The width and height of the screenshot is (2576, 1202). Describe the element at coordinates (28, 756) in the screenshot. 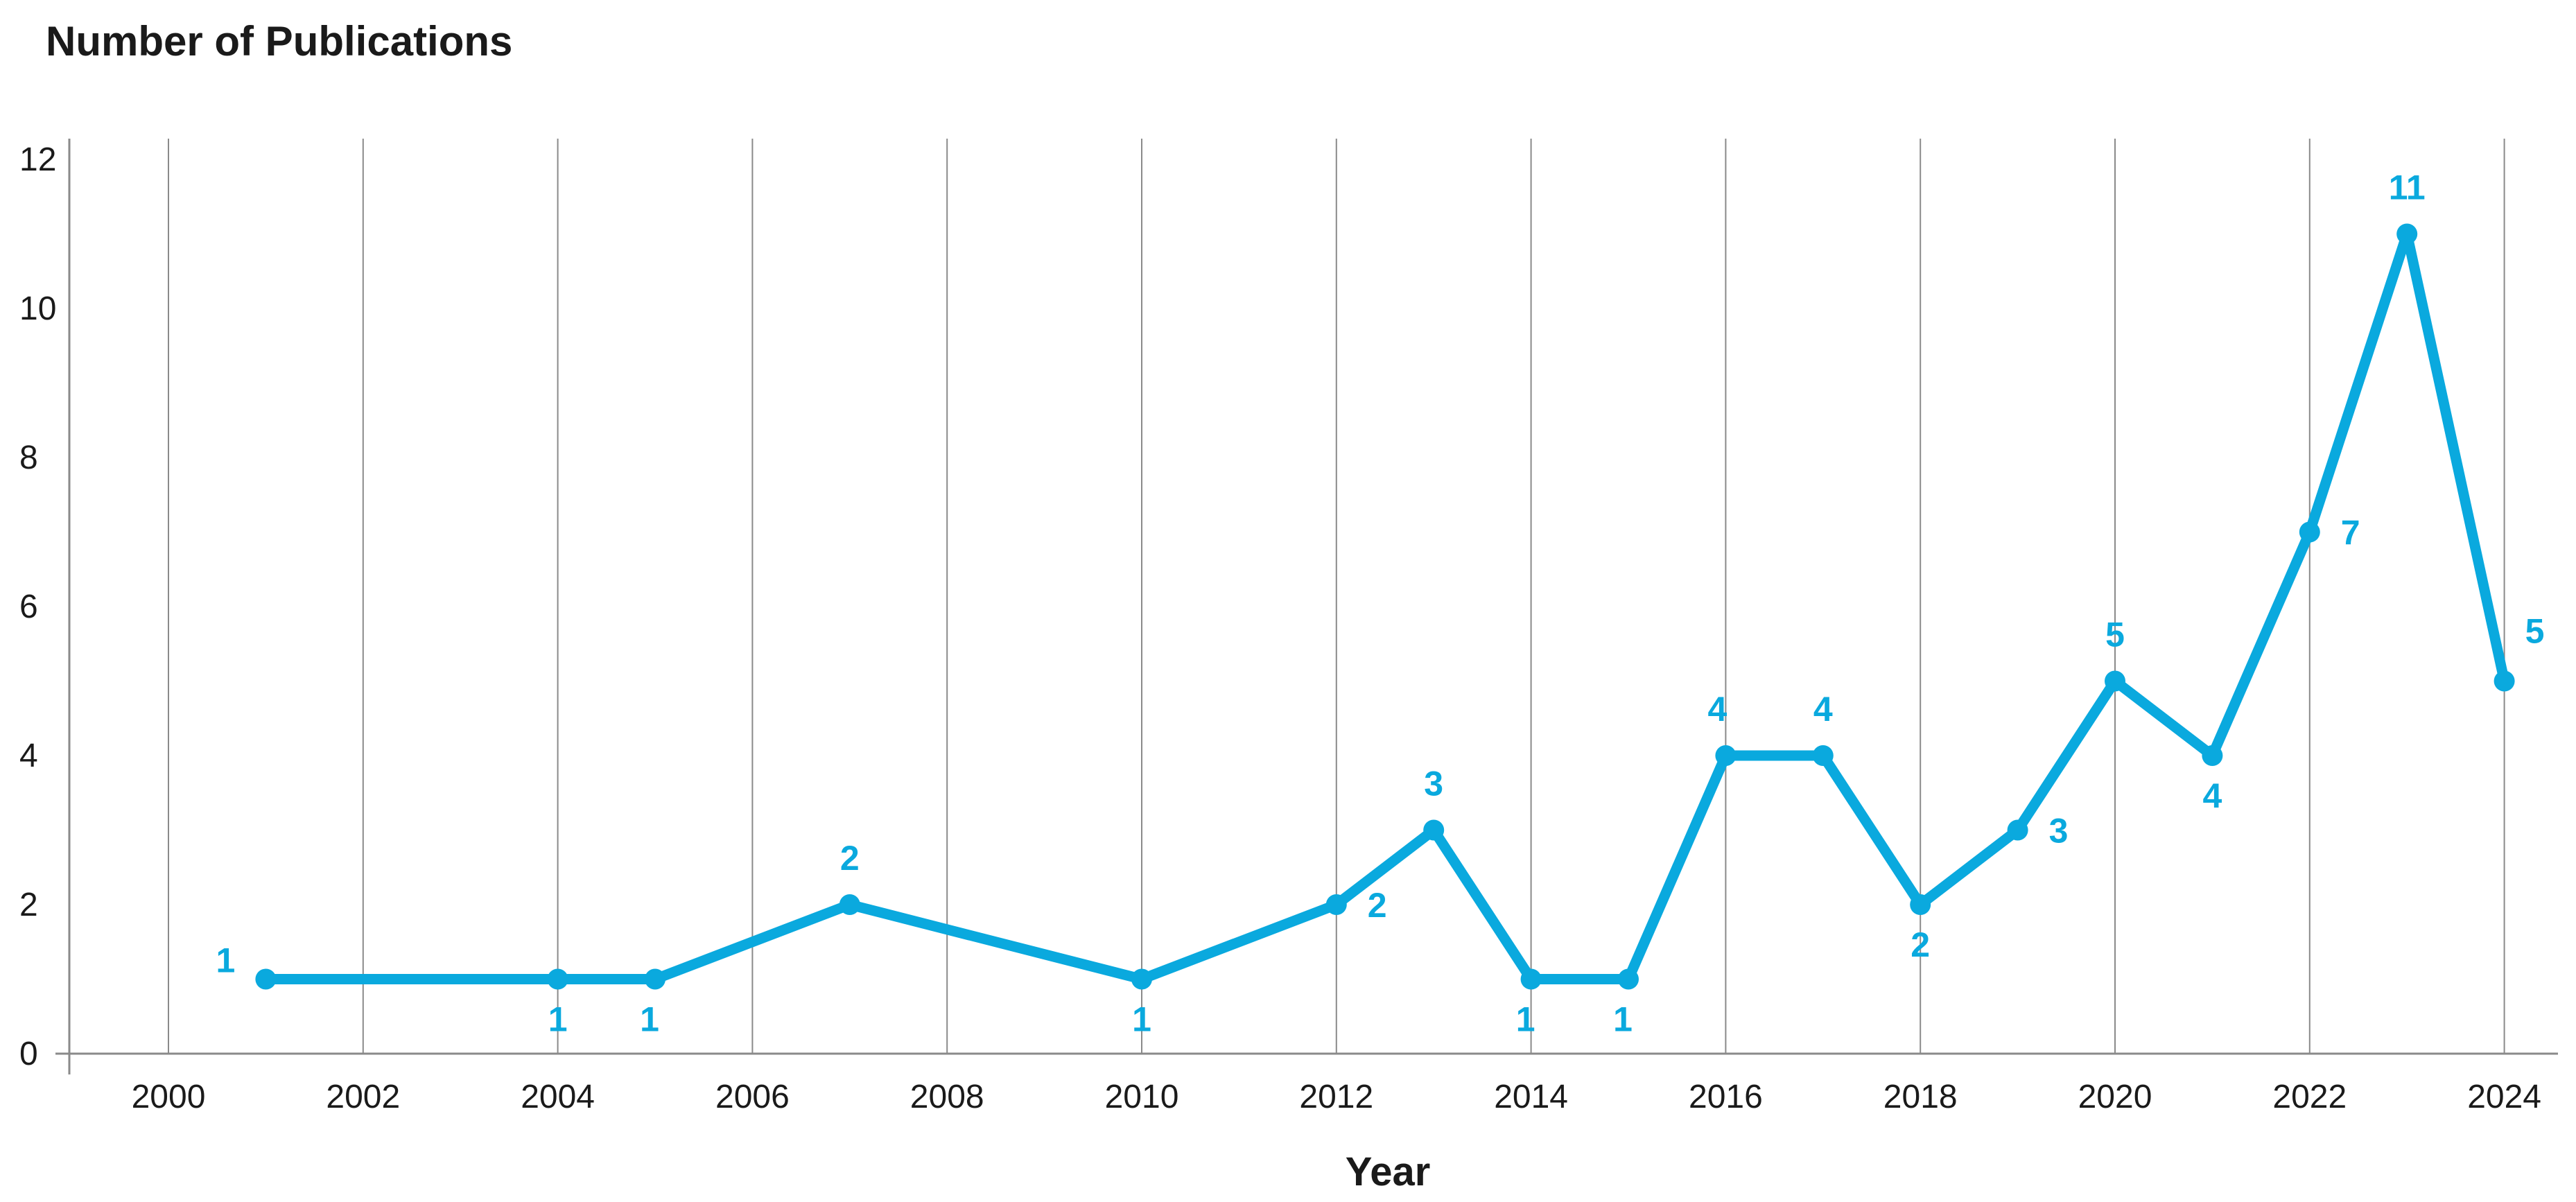

I see `y-tick-4: 4` at that location.